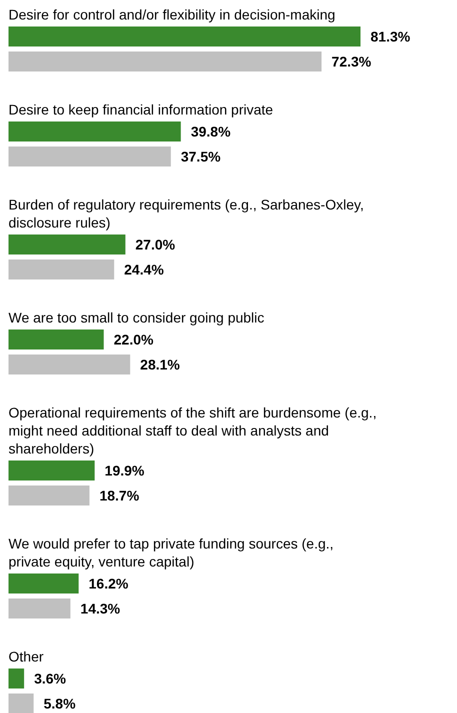 The image size is (457, 713). What do you see at coordinates (119, 496) in the screenshot?
I see `data-label: 18.7%` at bounding box center [119, 496].